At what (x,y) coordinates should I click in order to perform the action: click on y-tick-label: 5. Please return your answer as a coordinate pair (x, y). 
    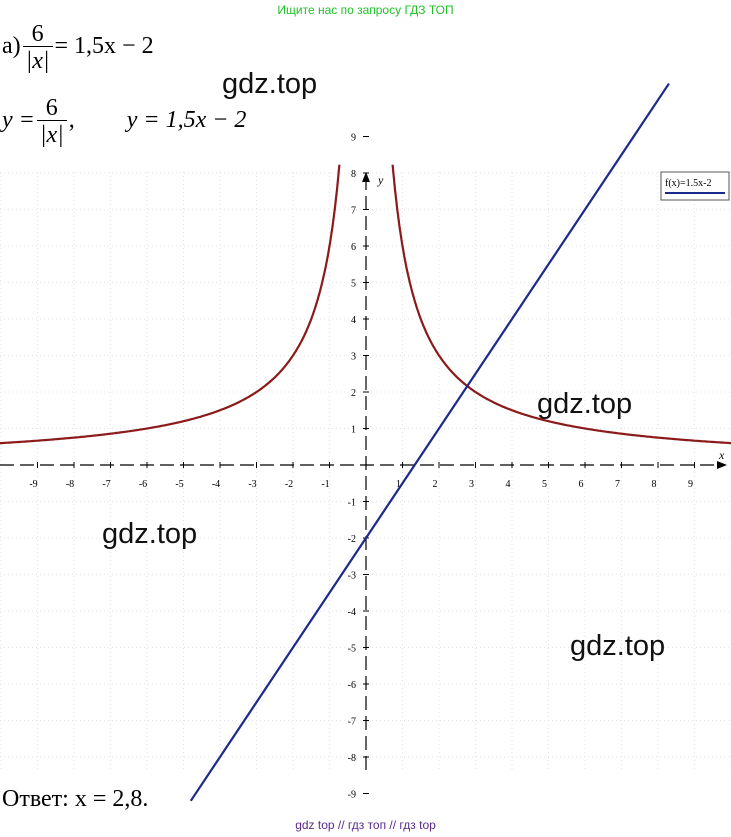
    Looking at the image, I should click on (353, 284).